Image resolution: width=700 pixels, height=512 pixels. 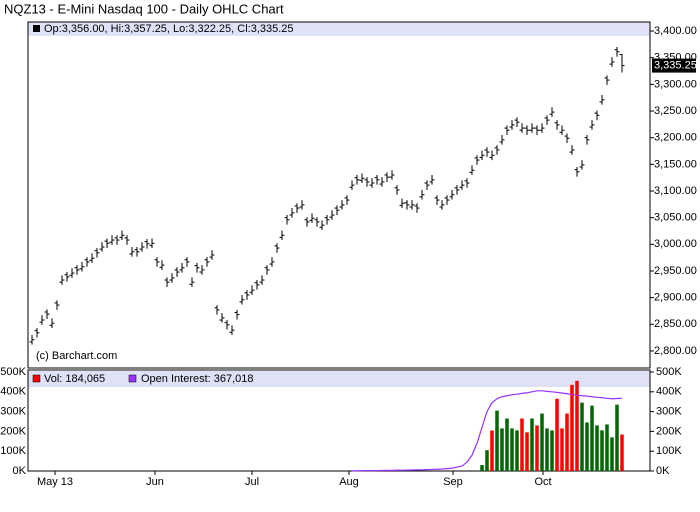 I want to click on volume-tick-label: 200K, so click(x=669, y=431).